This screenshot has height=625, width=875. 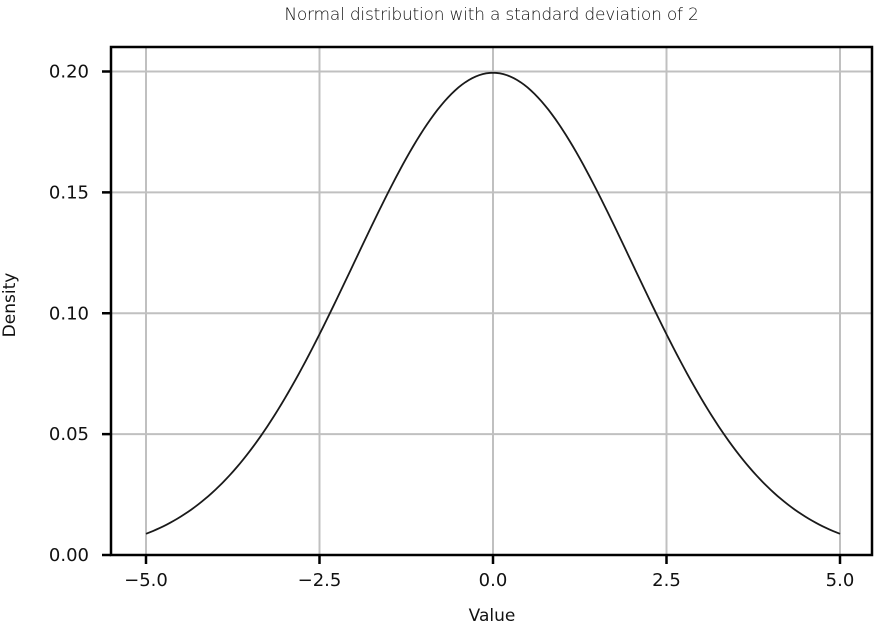 What do you see at coordinates (69, 555) in the screenshot?
I see `y-tick-label: 0.00` at bounding box center [69, 555].